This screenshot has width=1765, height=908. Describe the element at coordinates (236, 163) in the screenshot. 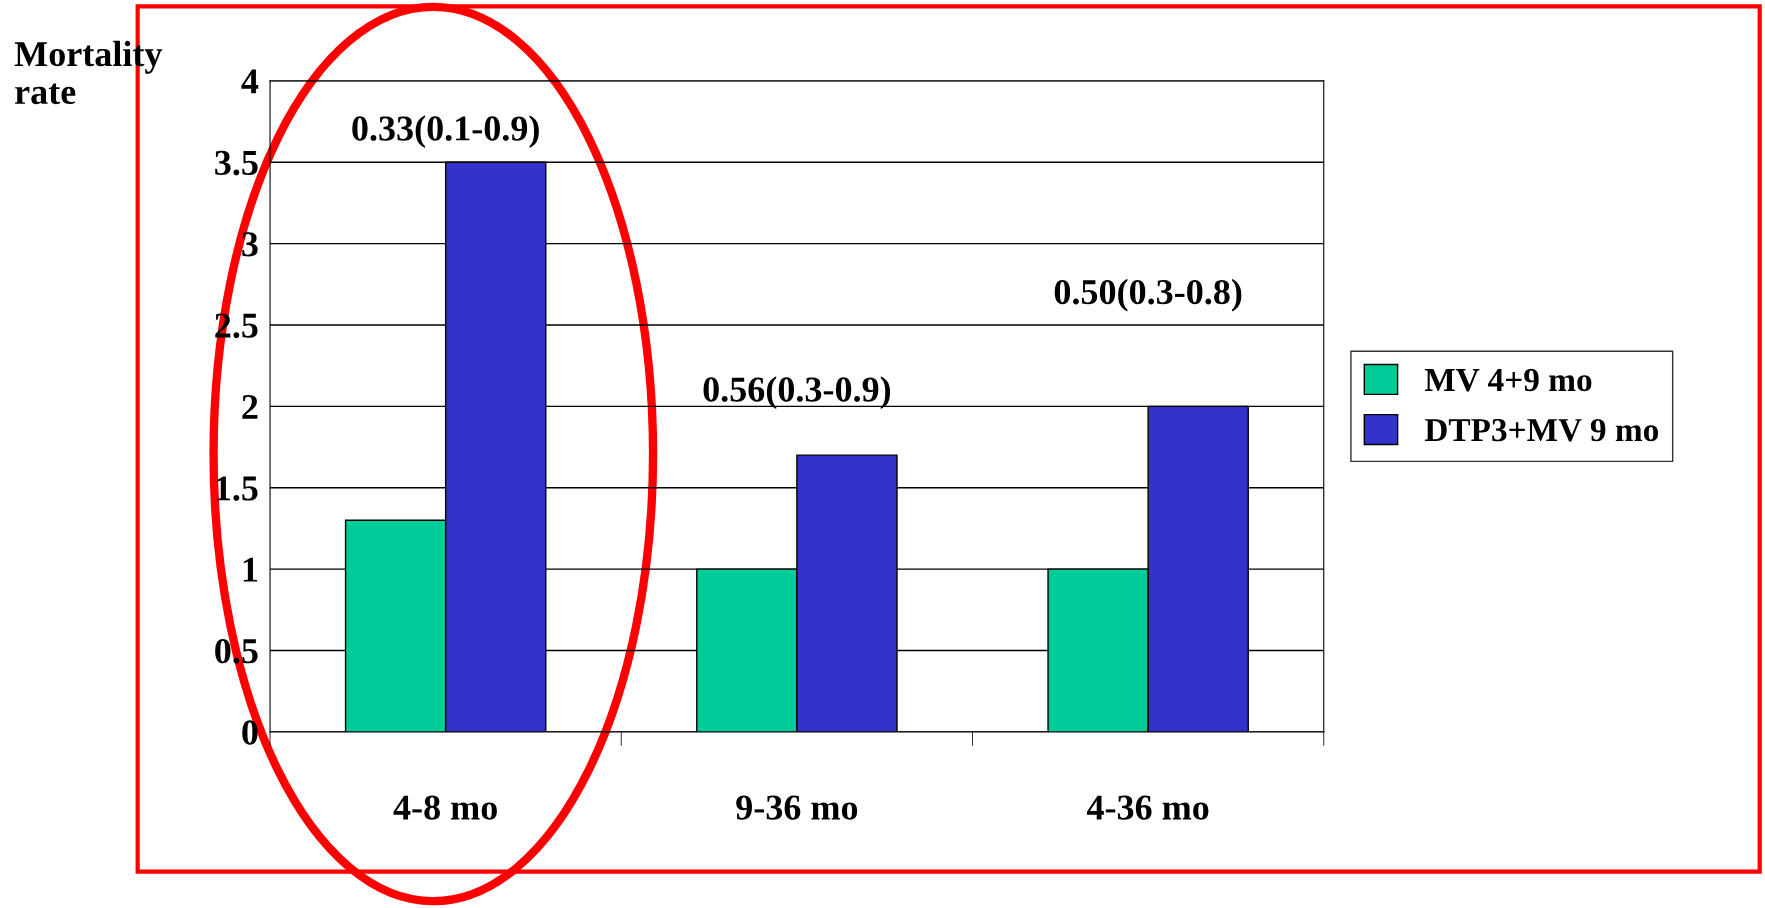

I see `y-tick-label: 3.5` at that location.